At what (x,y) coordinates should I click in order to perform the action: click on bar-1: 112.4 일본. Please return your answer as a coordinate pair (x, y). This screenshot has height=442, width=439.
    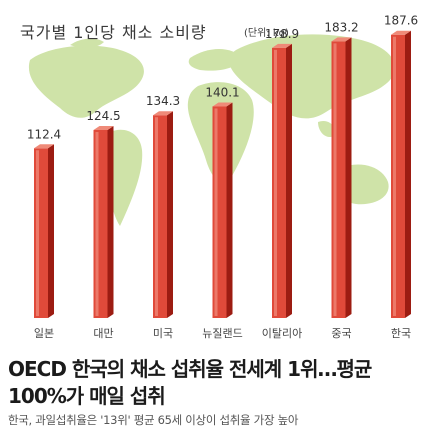
    Looking at the image, I should click on (44, 233).